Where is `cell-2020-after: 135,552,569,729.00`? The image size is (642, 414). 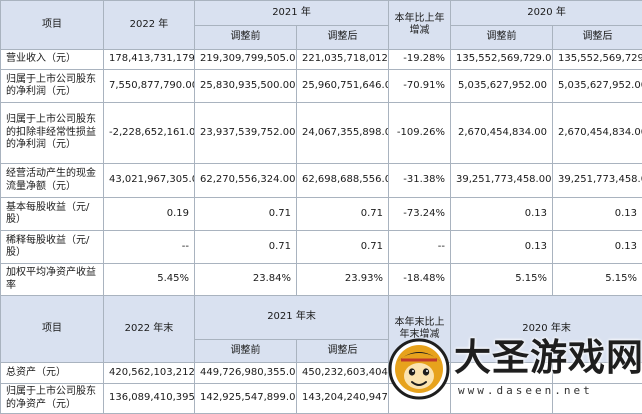 cell-2020-after: 135,552,569,729.00 is located at coordinates (597, 60).